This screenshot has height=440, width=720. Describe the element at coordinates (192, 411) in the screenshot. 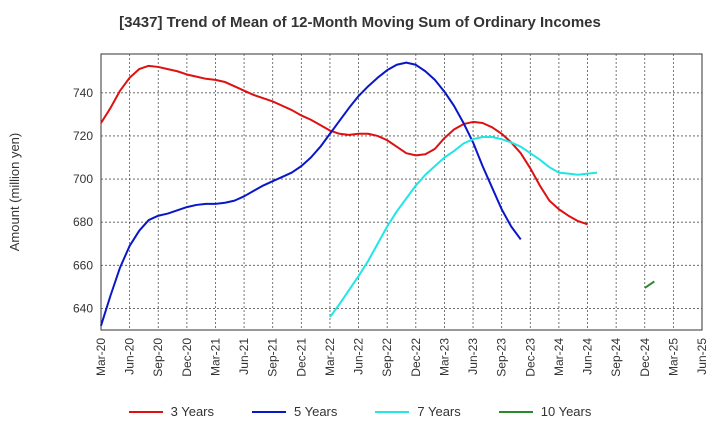

I see `legend-label: 3 Years` at that location.